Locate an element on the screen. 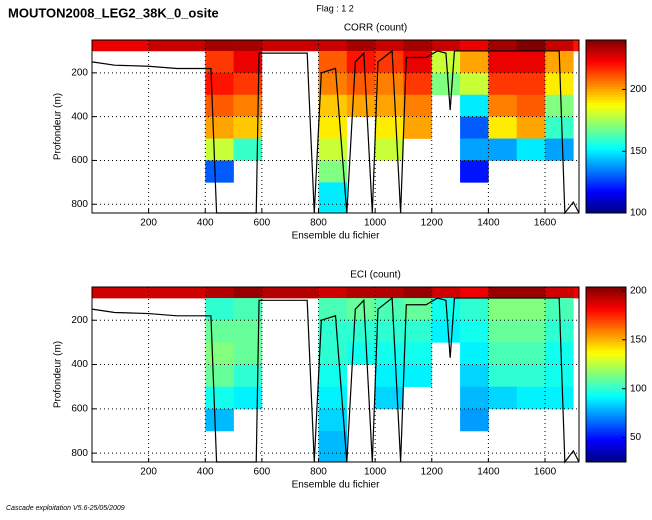  x-tick-label: 1000 is located at coordinates (375, 472).